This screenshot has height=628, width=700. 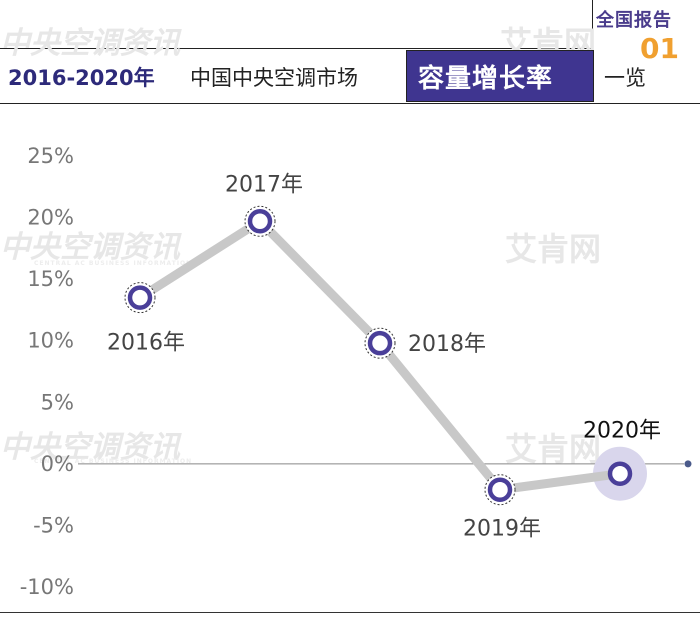 What do you see at coordinates (274, 78) in the screenshot?
I see `title-market: 中国中央空调市场` at bounding box center [274, 78].